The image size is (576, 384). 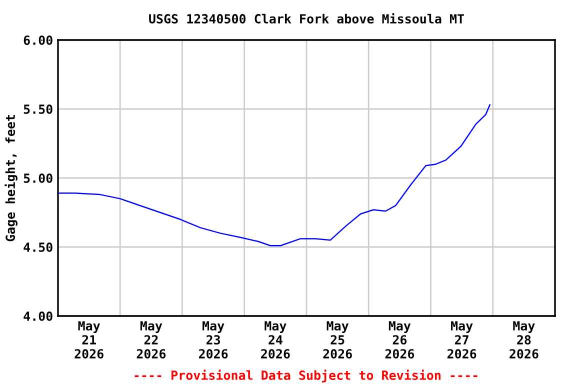 What do you see at coordinates (151, 340) in the screenshot?
I see `x-tick-label: May 22 2026` at bounding box center [151, 340].